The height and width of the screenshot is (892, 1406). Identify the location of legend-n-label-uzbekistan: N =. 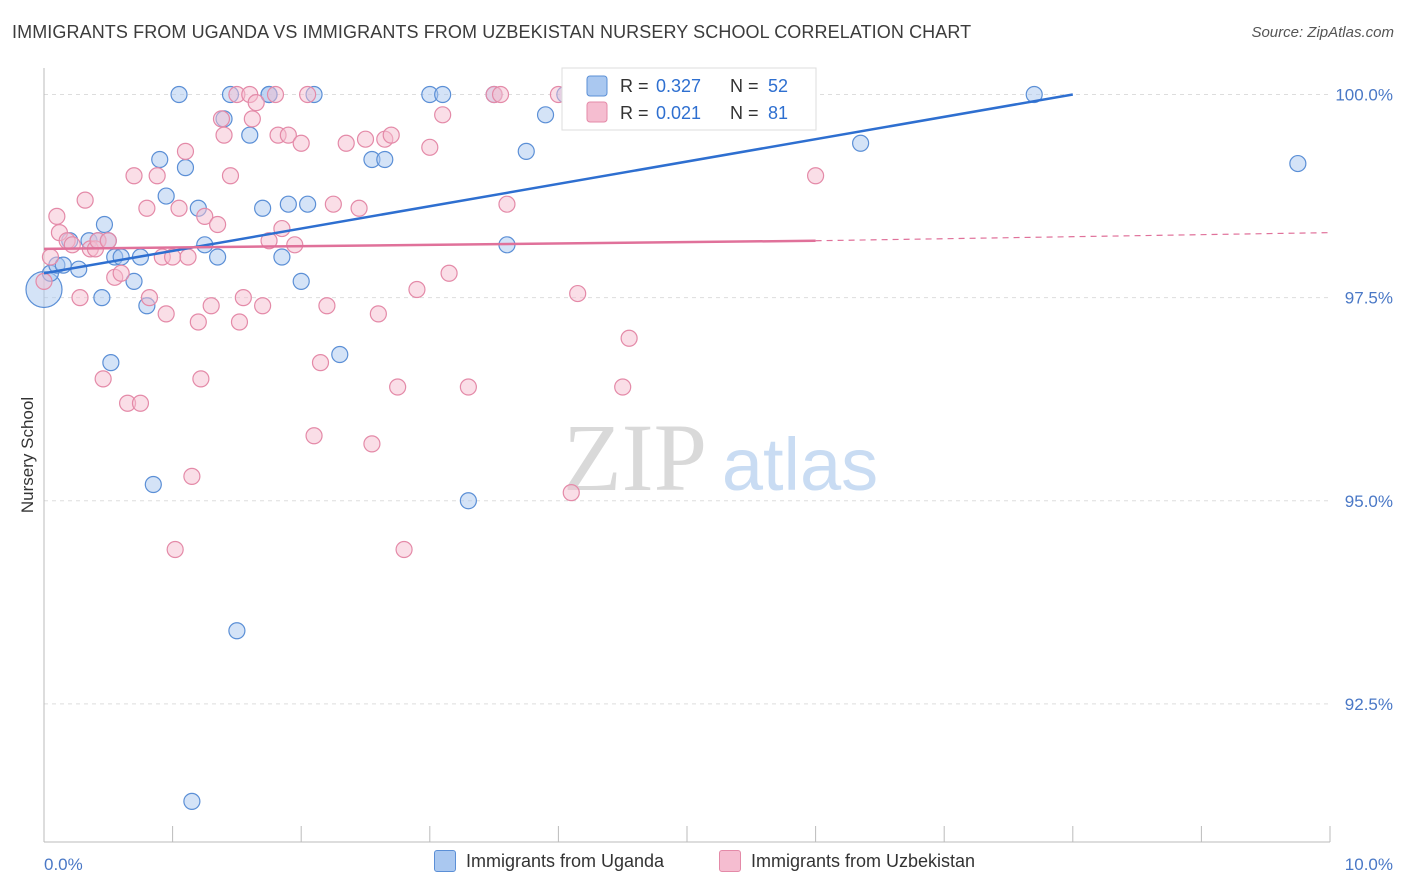
(744, 113).